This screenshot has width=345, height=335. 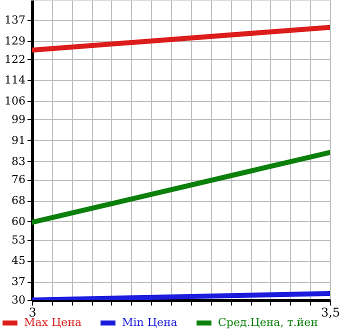 What do you see at coordinates (15, 80) in the screenshot?
I see `y-tick-label: 114` at bounding box center [15, 80].